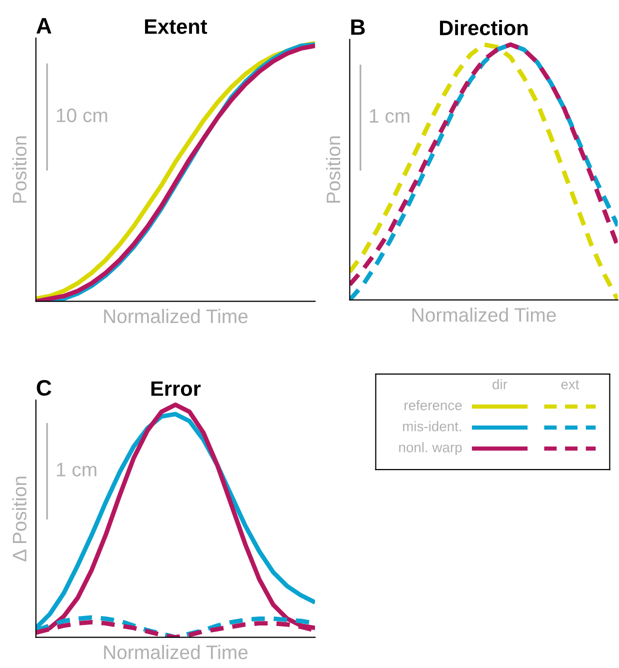 This screenshot has height=668, width=619. I want to click on text: B, so click(358, 27).